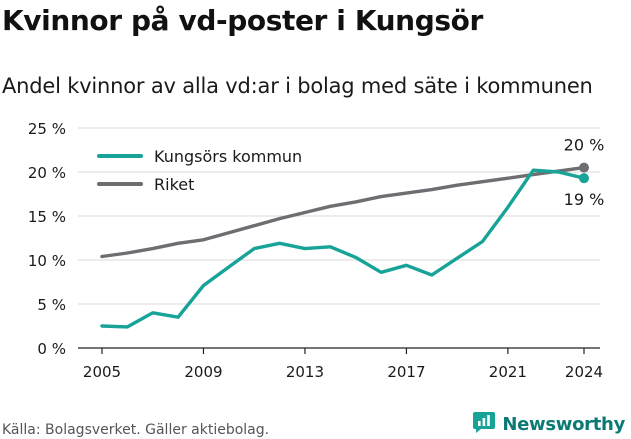 The height and width of the screenshot is (439, 631). What do you see at coordinates (199, 170) in the screenshot?
I see `legend: Kungsörs kommun Riket` at bounding box center [199, 170].